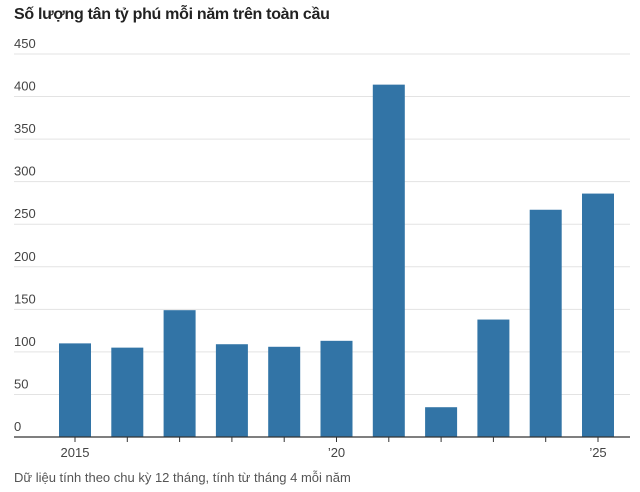 Image resolution: width=640 pixels, height=492 pixels. I want to click on y-tick-label: 450, so click(25, 43).